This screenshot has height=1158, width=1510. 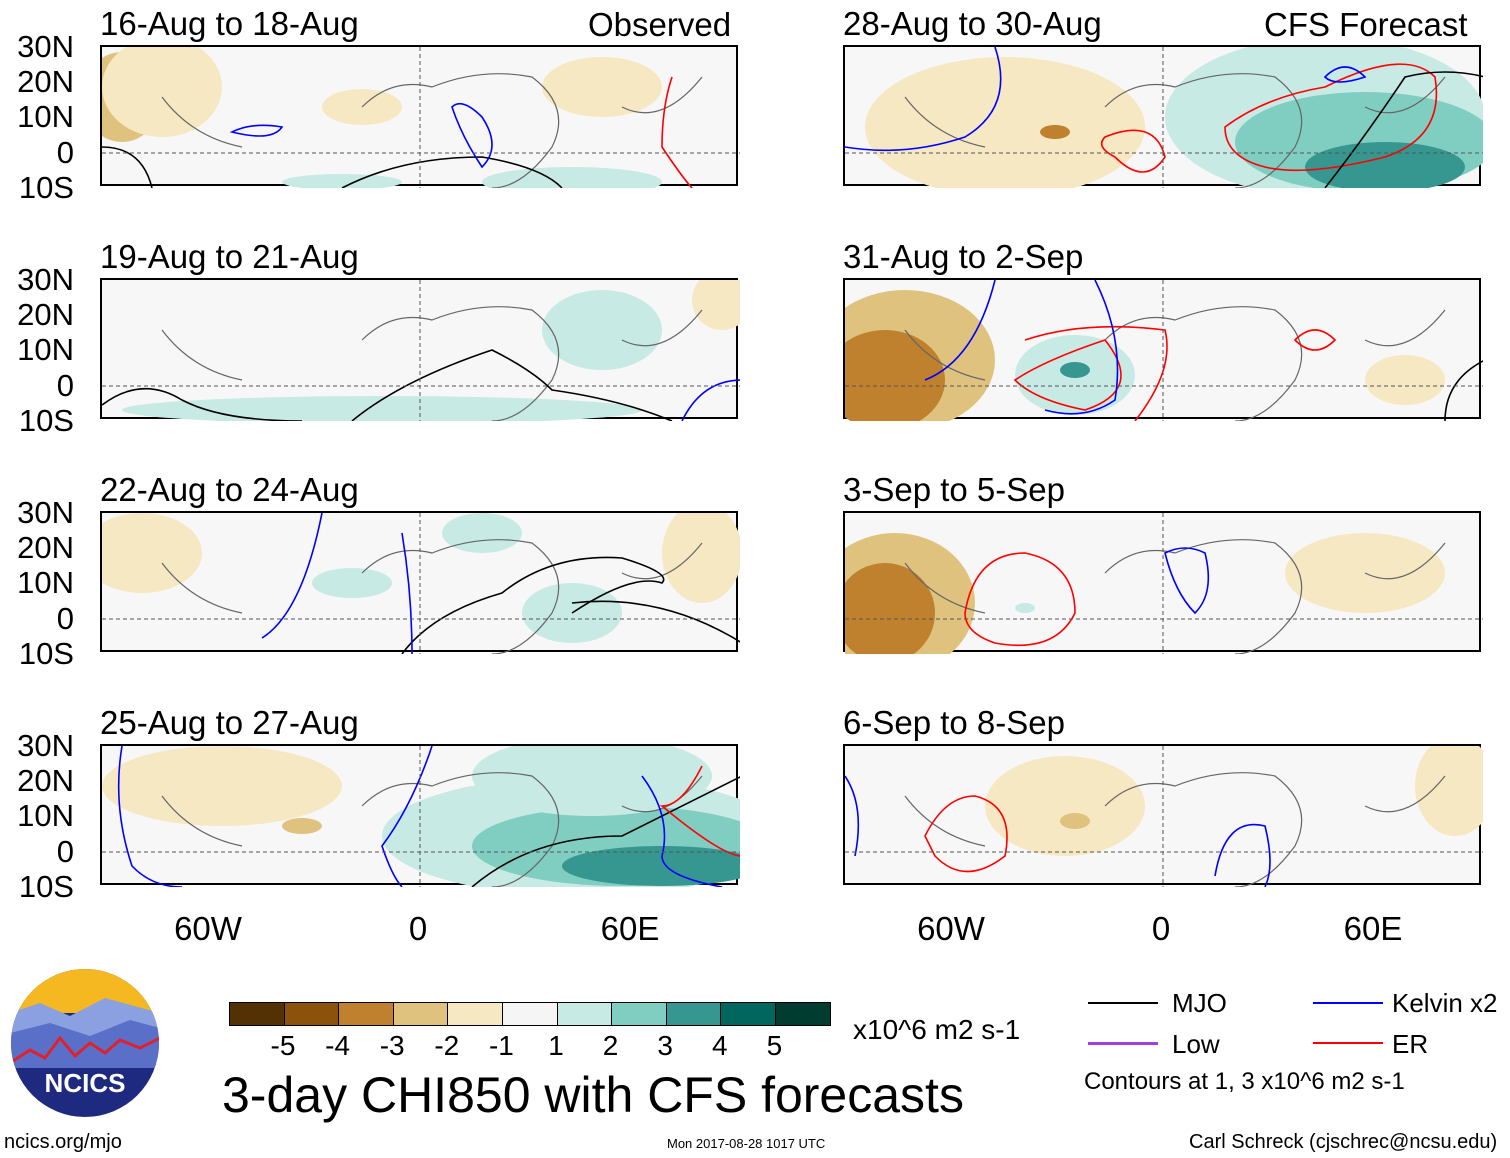 What do you see at coordinates (1123, 1043) in the screenshot?
I see `legend-low-line` at bounding box center [1123, 1043].